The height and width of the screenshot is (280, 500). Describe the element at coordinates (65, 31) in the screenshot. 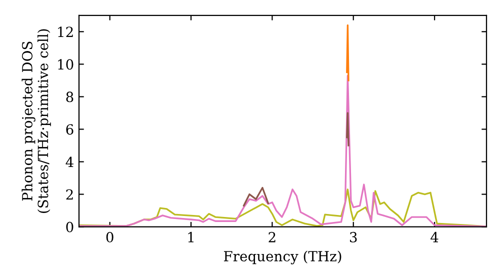

I see `y-tick-label: 12` at that location.